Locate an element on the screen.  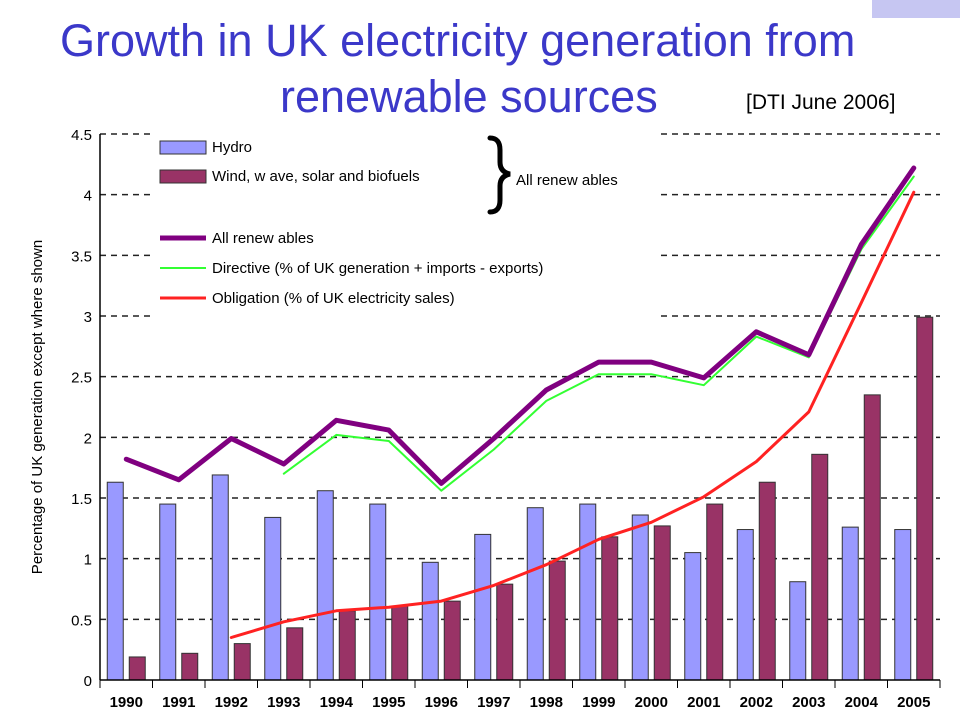
legend-label: Obligation (% of UK electricity sales) is located at coordinates (333, 298).